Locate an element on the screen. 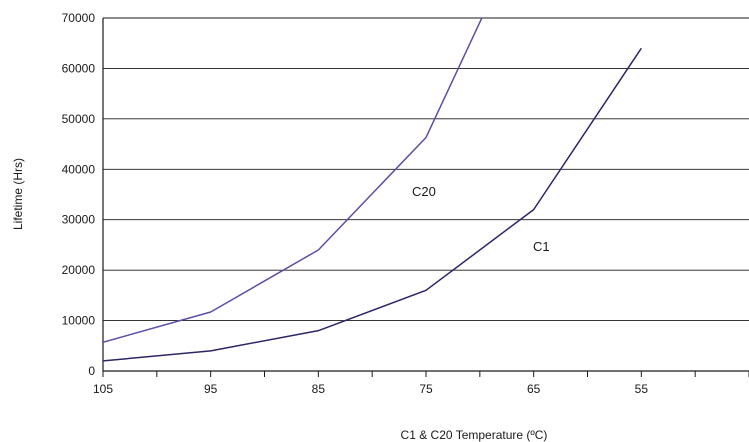  y-tick-label: 50000 is located at coordinates (79, 119).